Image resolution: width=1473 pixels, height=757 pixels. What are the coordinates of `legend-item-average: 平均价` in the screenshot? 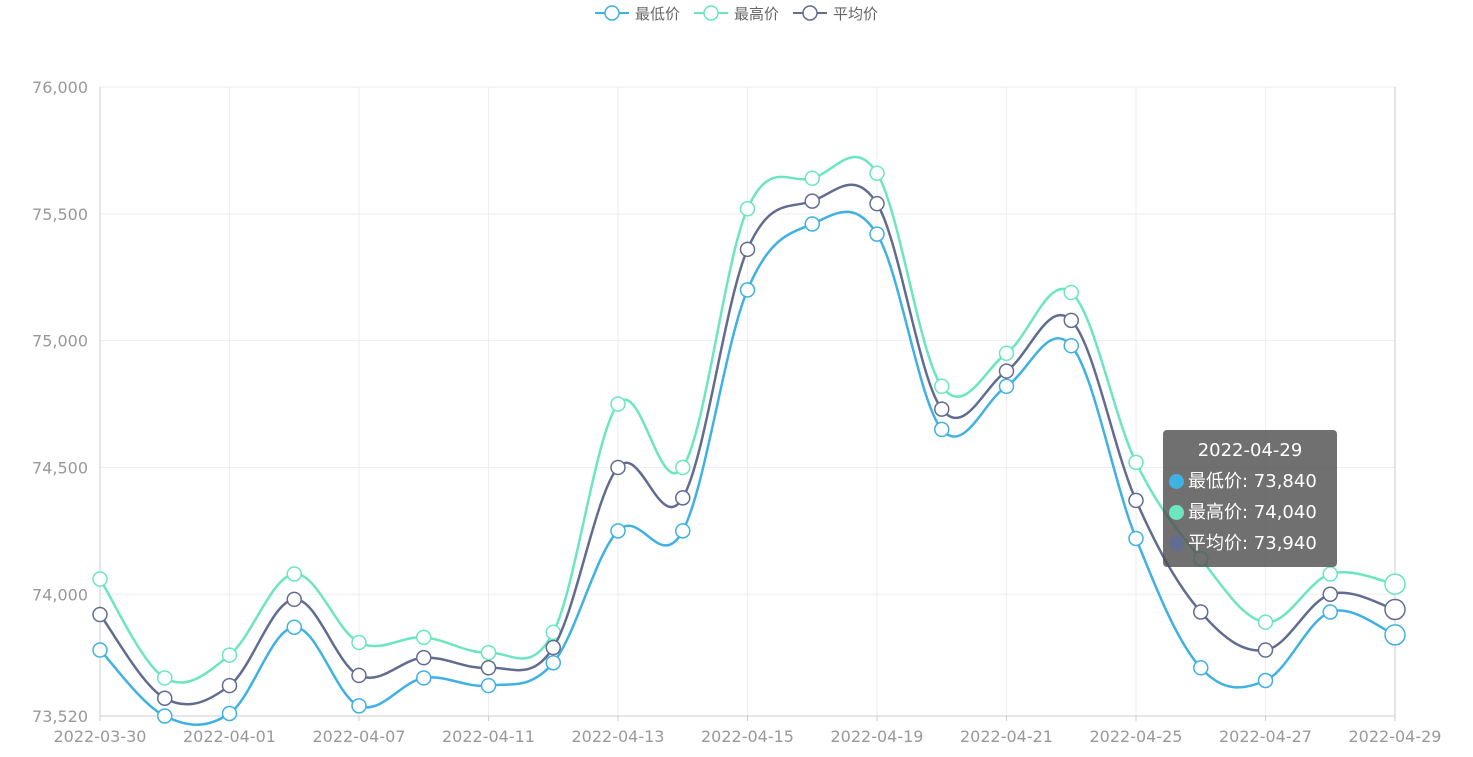 It's located at (835, 13).